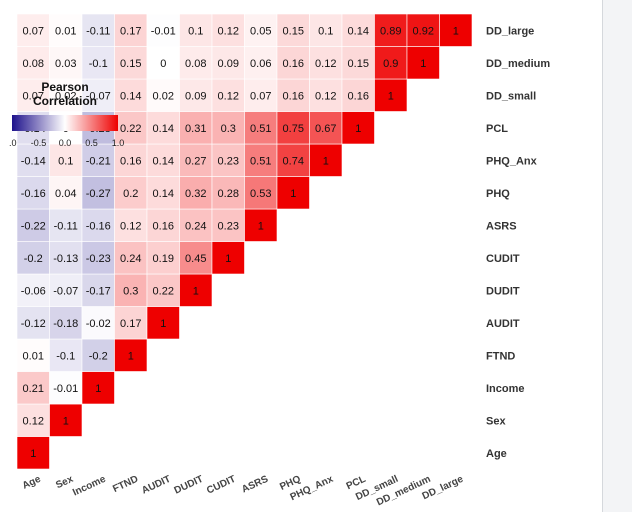 This screenshot has height=512, width=632. What do you see at coordinates (156, 485) in the screenshot?
I see `column-label: AUDIT` at bounding box center [156, 485].